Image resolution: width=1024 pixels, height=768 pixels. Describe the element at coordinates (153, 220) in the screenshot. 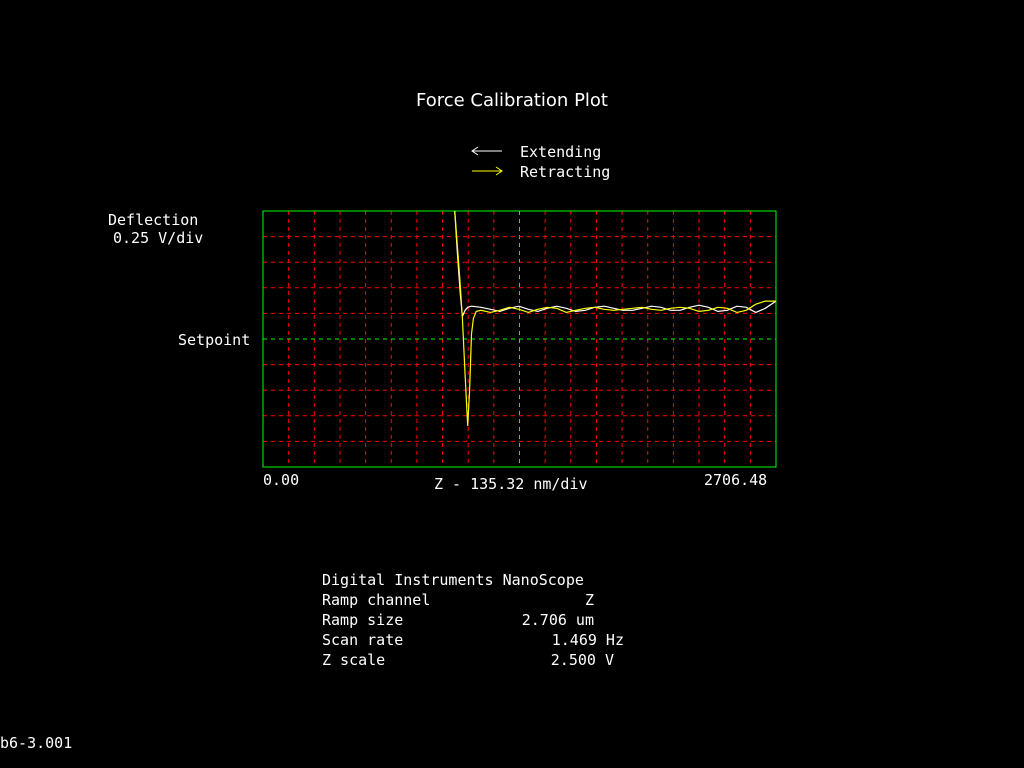

I see `y-axis-label: Deflection` at that location.